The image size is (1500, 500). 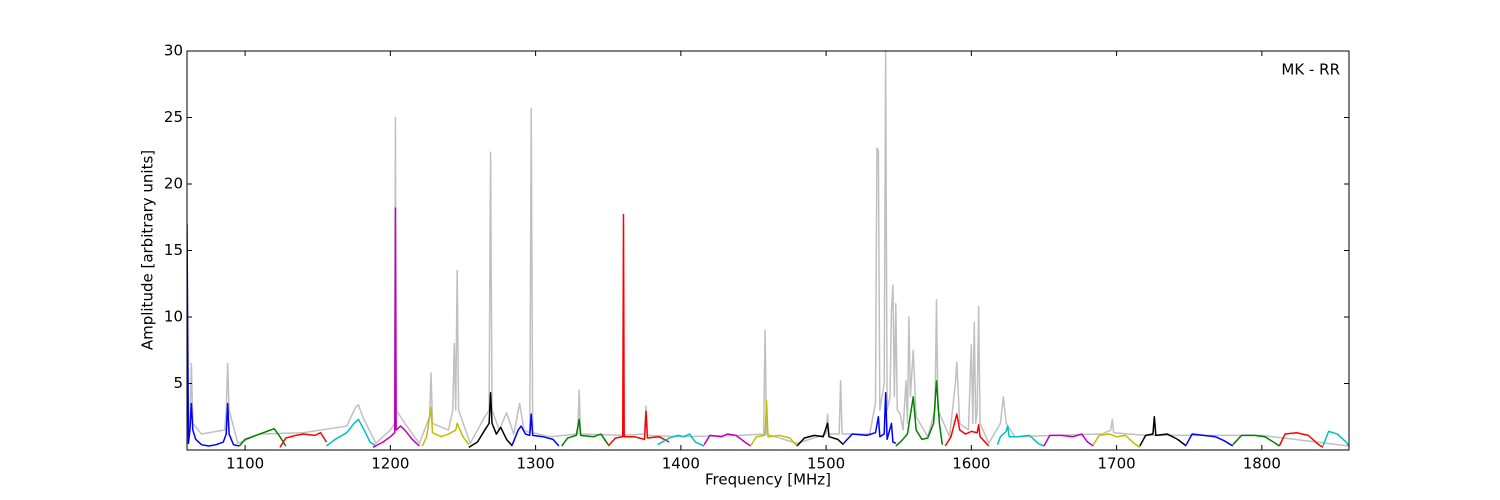 What do you see at coordinates (173, 51) in the screenshot?
I see `y-tick-label: 30` at bounding box center [173, 51].